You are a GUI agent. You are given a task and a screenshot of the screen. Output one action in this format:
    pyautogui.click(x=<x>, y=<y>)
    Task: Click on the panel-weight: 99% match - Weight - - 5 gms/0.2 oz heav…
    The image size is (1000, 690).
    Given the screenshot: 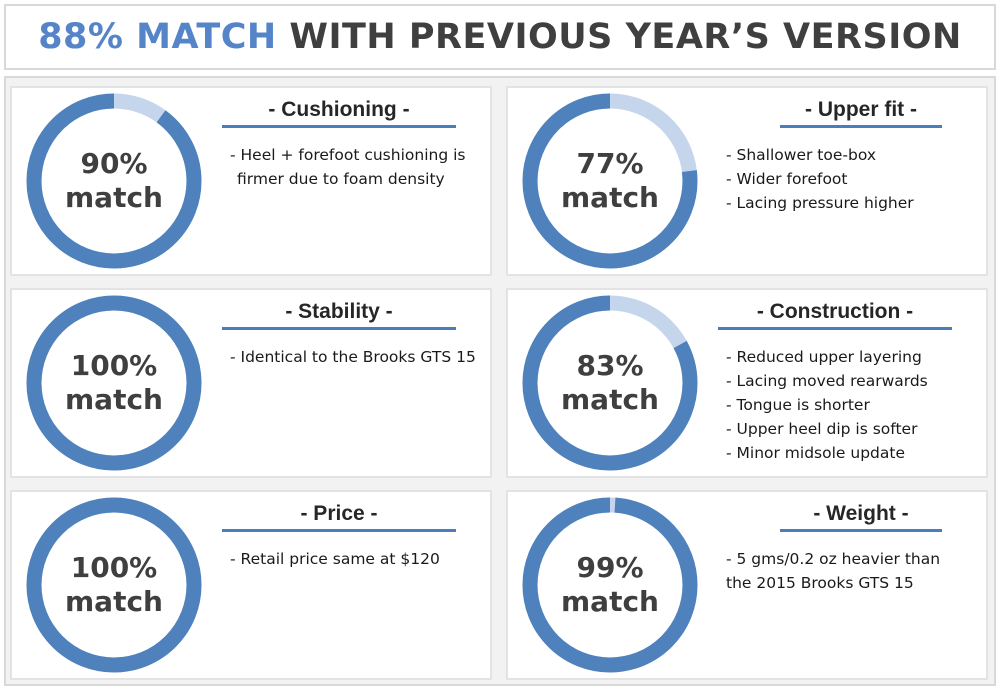 What is the action you would take?
    pyautogui.click(x=747, y=585)
    